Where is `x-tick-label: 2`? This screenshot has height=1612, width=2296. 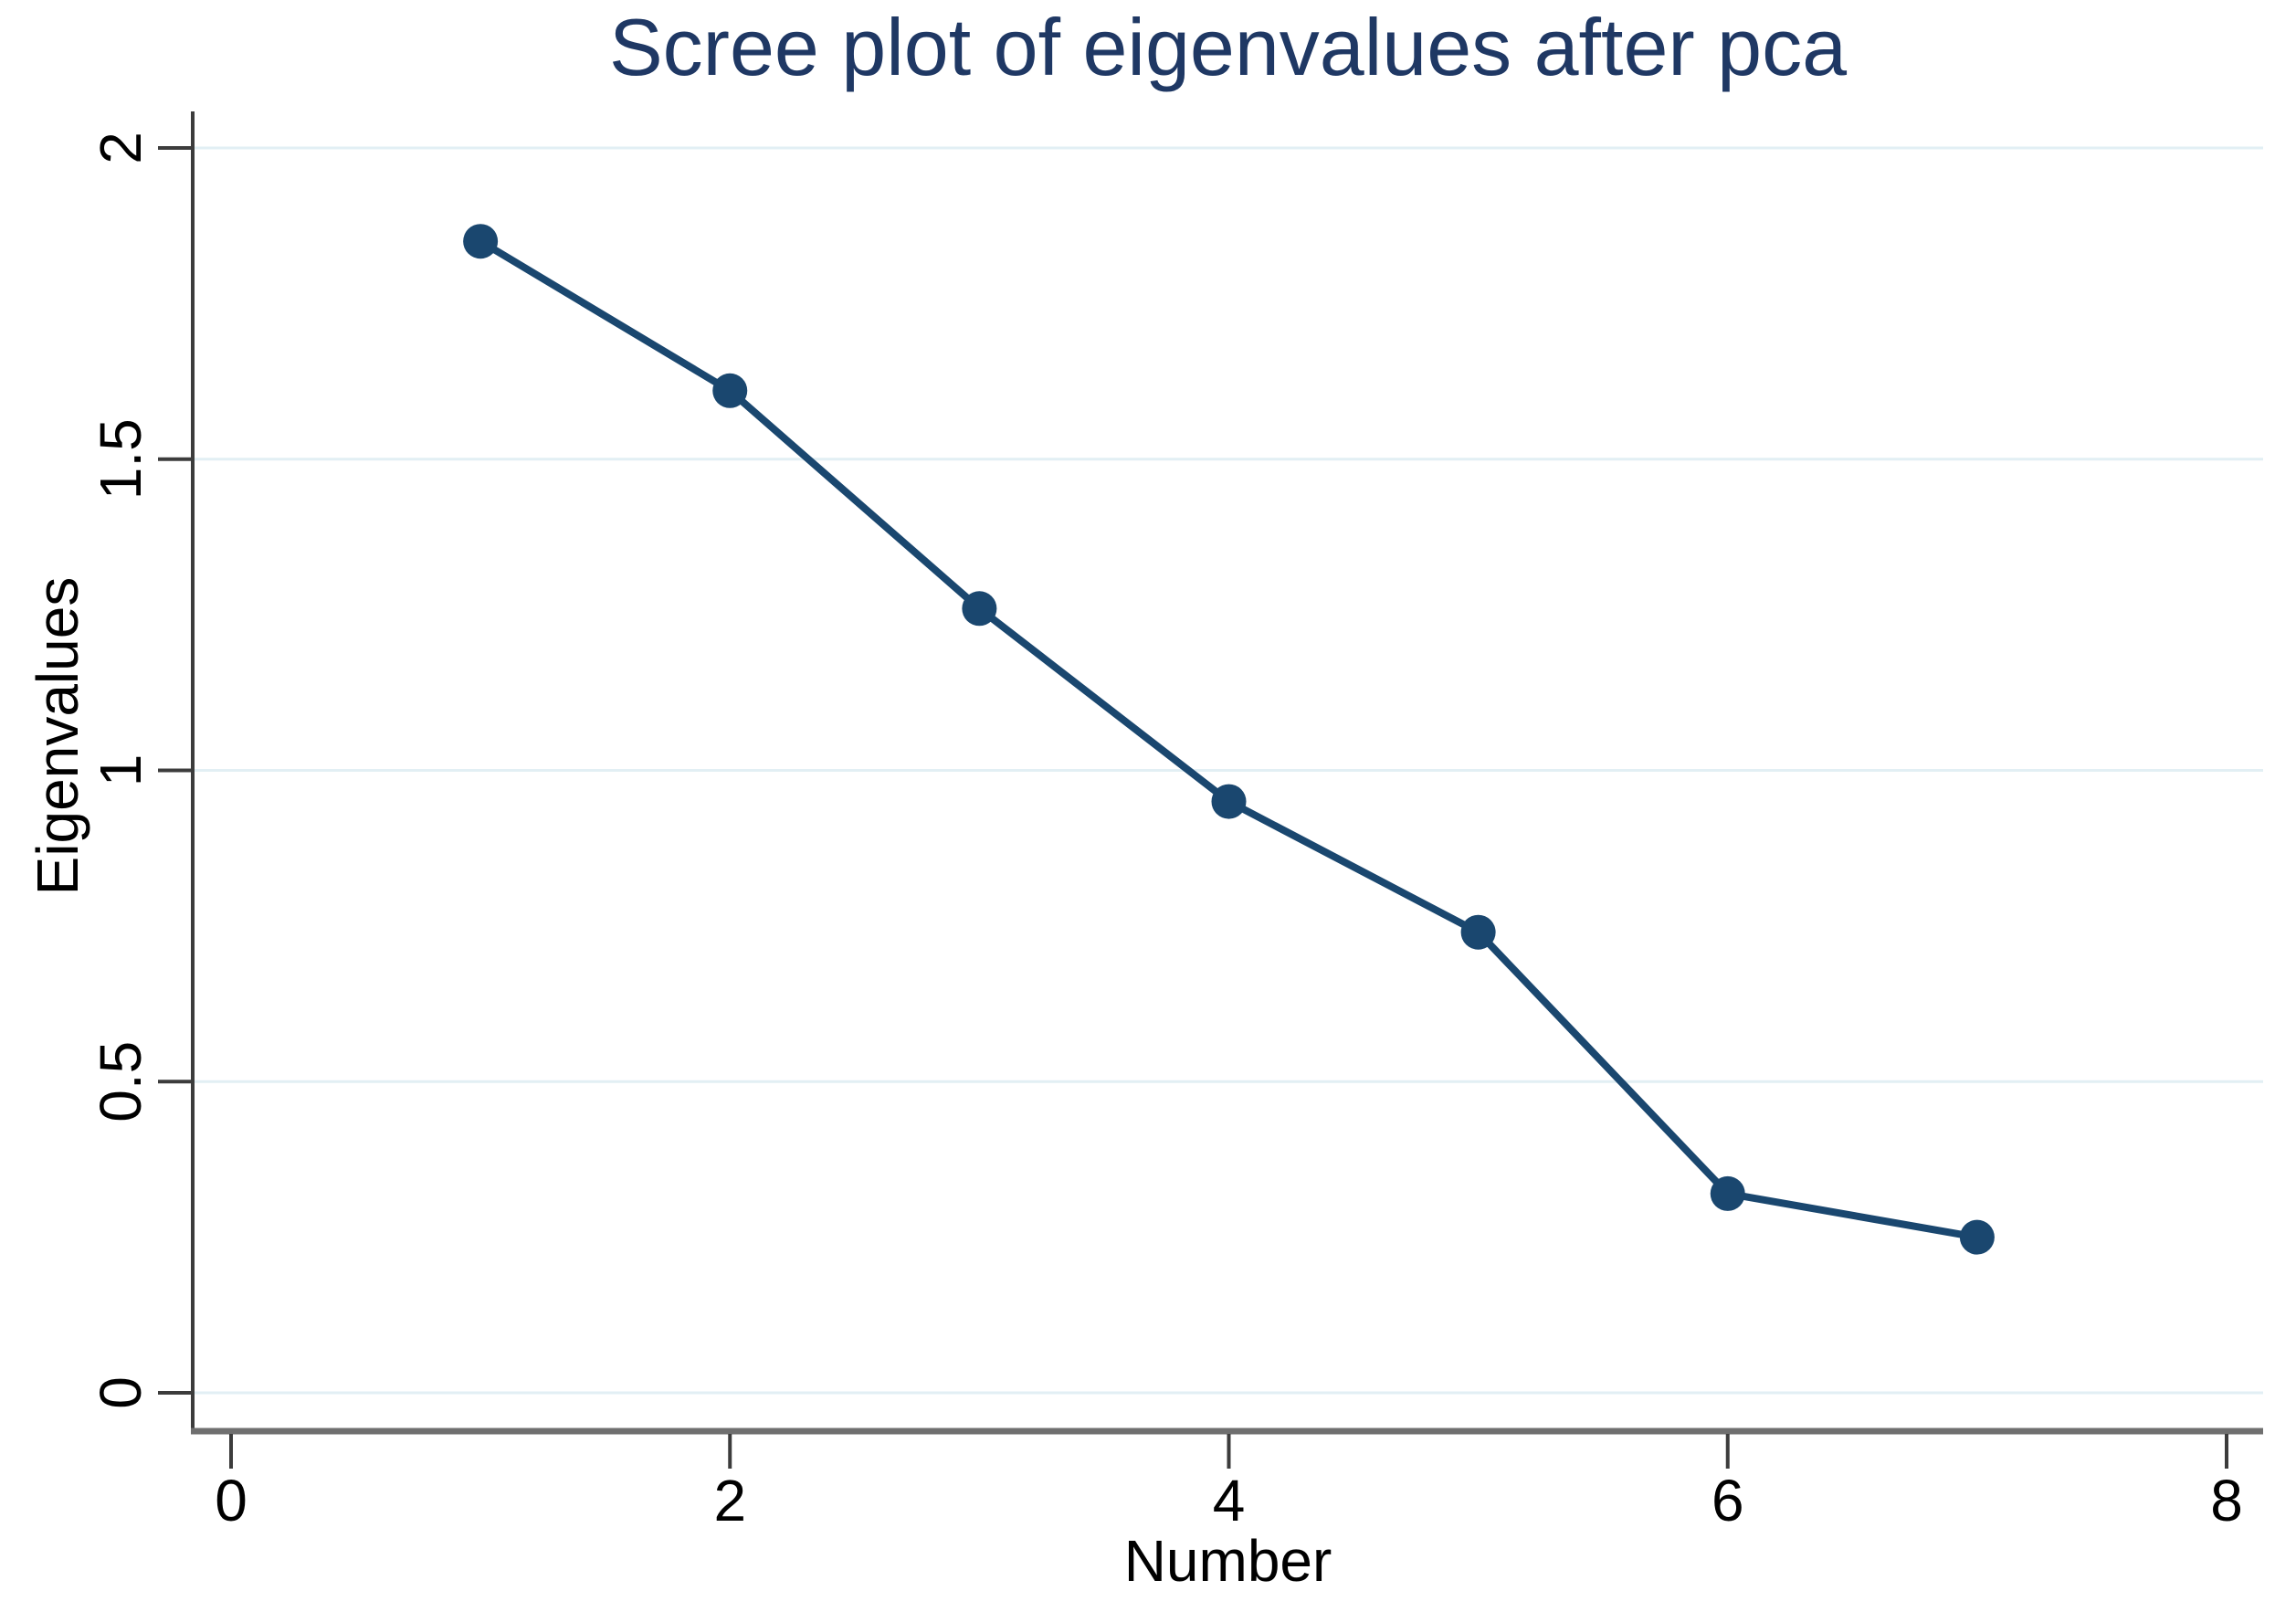
x-tick-label: 2 is located at coordinates (729, 1500).